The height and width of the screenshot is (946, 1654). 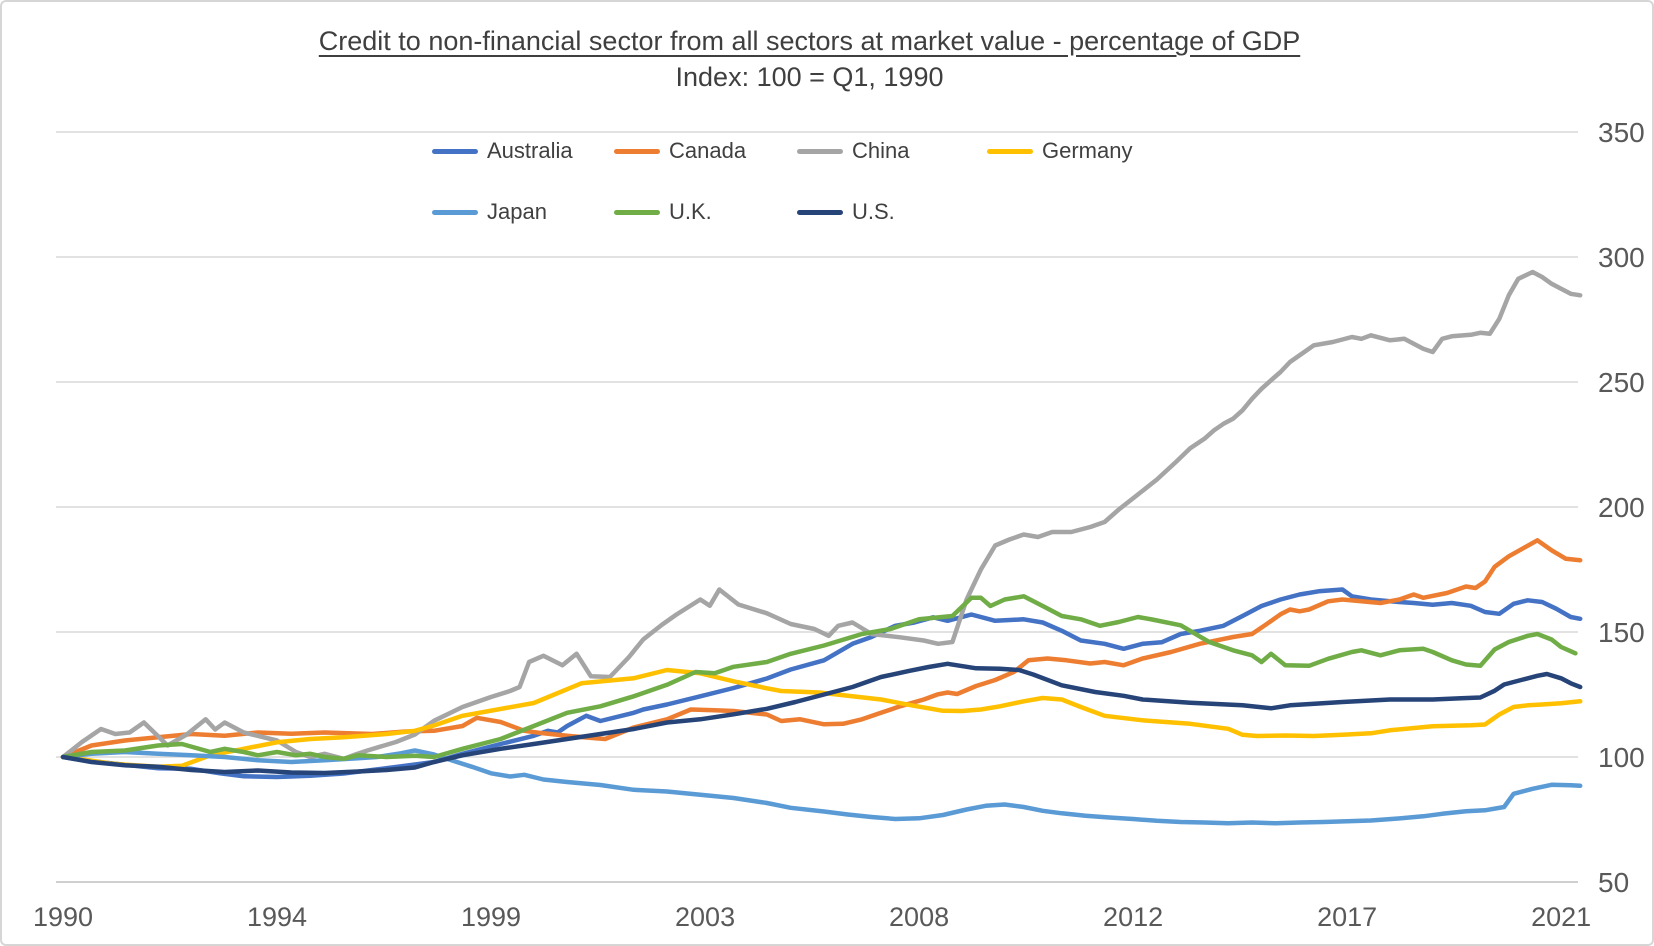 What do you see at coordinates (1621, 257) in the screenshot?
I see `y-axis-label-300: 300` at bounding box center [1621, 257].